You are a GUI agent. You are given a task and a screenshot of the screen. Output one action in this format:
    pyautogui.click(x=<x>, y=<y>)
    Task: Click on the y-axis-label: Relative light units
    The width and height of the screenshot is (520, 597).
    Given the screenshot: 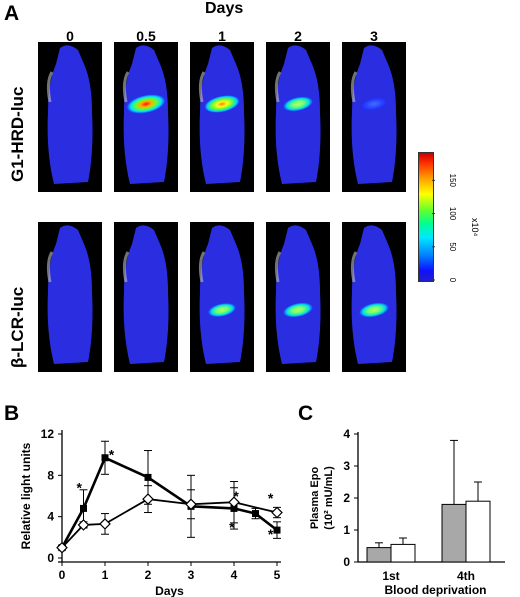 What is the action you would take?
    pyautogui.click(x=26, y=495)
    